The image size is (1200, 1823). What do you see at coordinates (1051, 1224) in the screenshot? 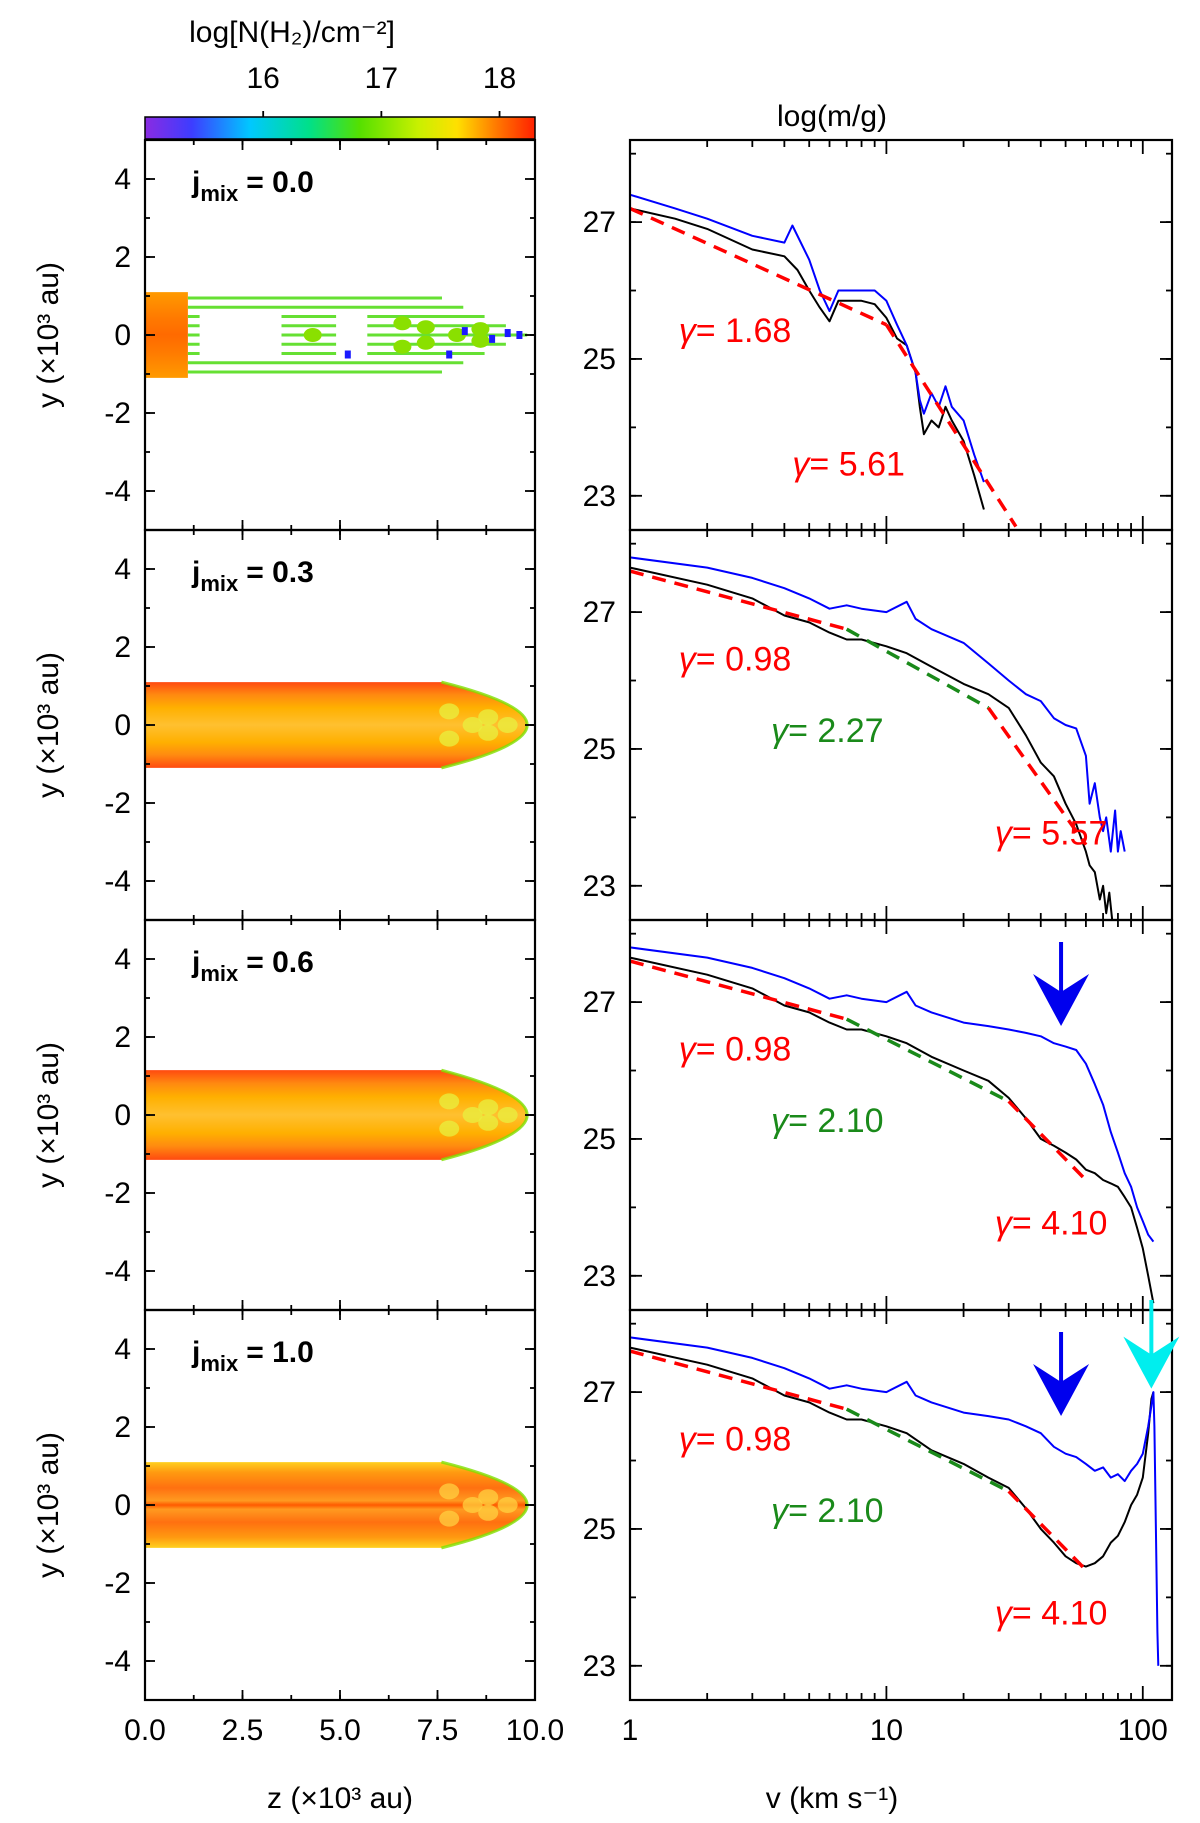
I see `gamma-label: γ= 4.10` at bounding box center [1051, 1224].